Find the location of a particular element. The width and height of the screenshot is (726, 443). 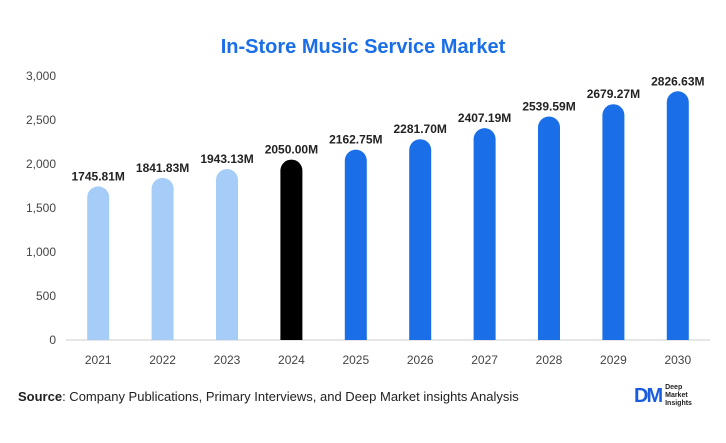

x-tick-label: 2028 is located at coordinates (549, 360).